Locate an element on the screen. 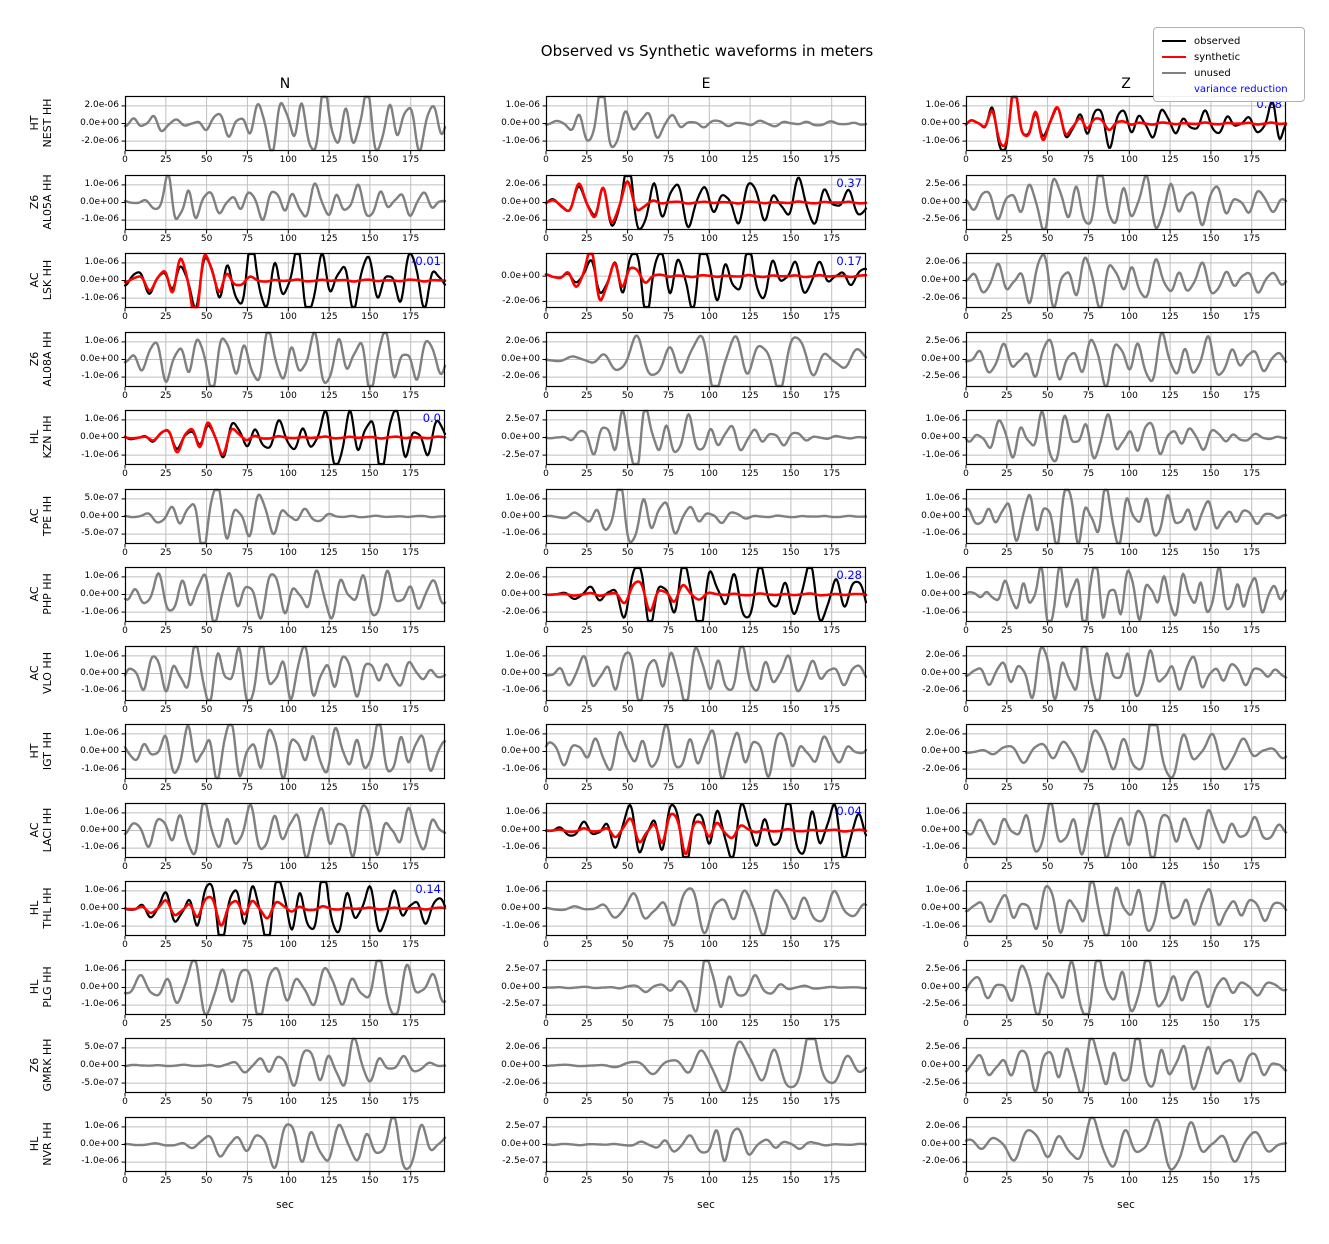  waveform-plot-NEST-Z is located at coordinates (1125, 125).